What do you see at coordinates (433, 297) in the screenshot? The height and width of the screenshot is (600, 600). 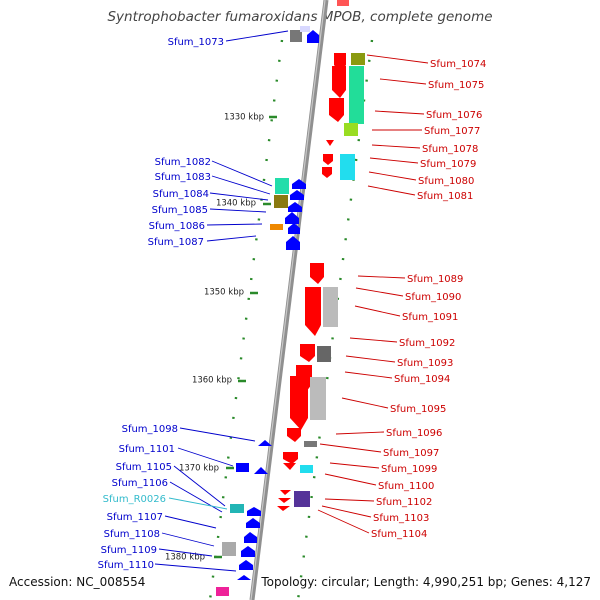 I see `gene-label: Sfum_1090` at bounding box center [433, 297].